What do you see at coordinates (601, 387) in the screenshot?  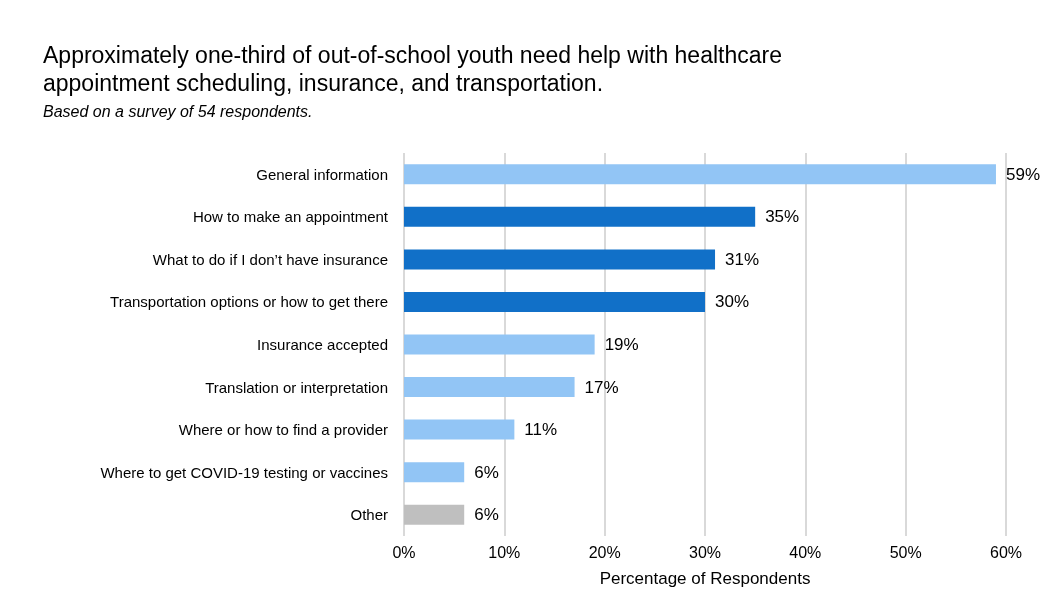 I see `data-label: 17%` at bounding box center [601, 387].